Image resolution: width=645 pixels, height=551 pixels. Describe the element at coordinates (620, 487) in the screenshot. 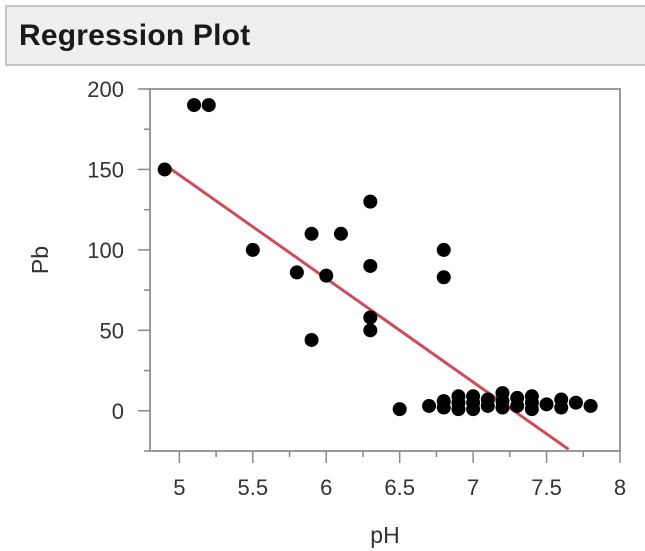

I see `x-tick-label: 8` at that location.